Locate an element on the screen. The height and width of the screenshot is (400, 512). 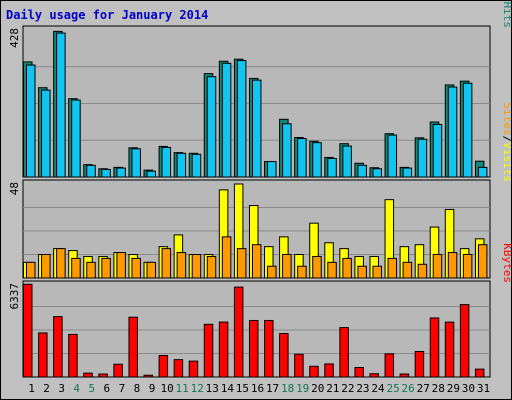
x-tick-label: 28 is located at coordinates (438, 388).